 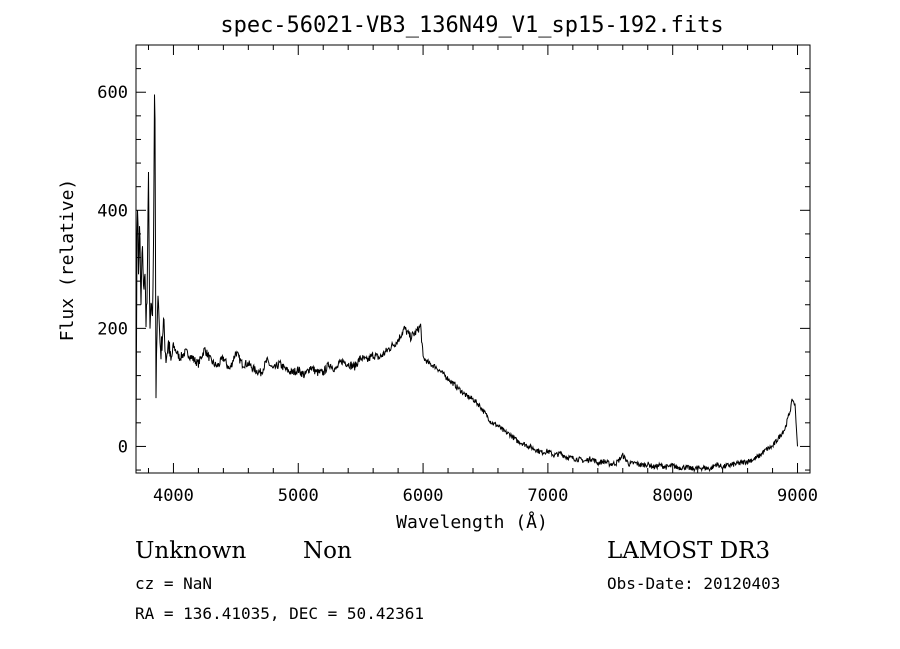 What do you see at coordinates (173, 496) in the screenshot?
I see `x-tick-label: 4000` at bounding box center [173, 496].